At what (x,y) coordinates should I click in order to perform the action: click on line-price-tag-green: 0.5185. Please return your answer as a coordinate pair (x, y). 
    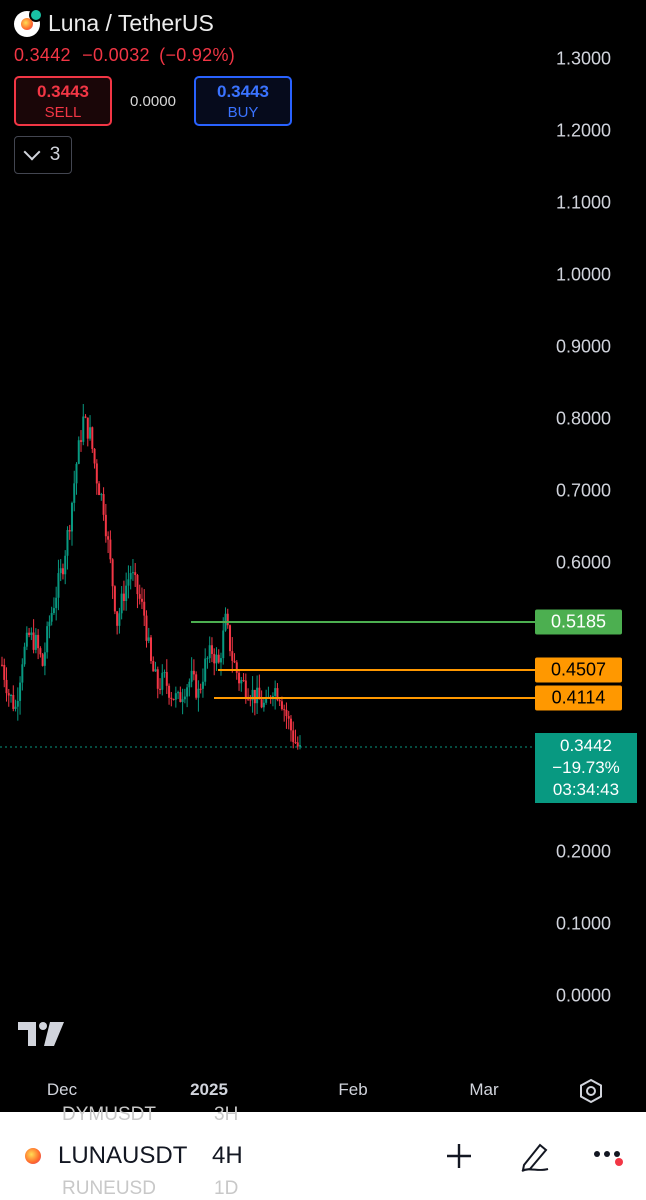
    Looking at the image, I should click on (578, 622).